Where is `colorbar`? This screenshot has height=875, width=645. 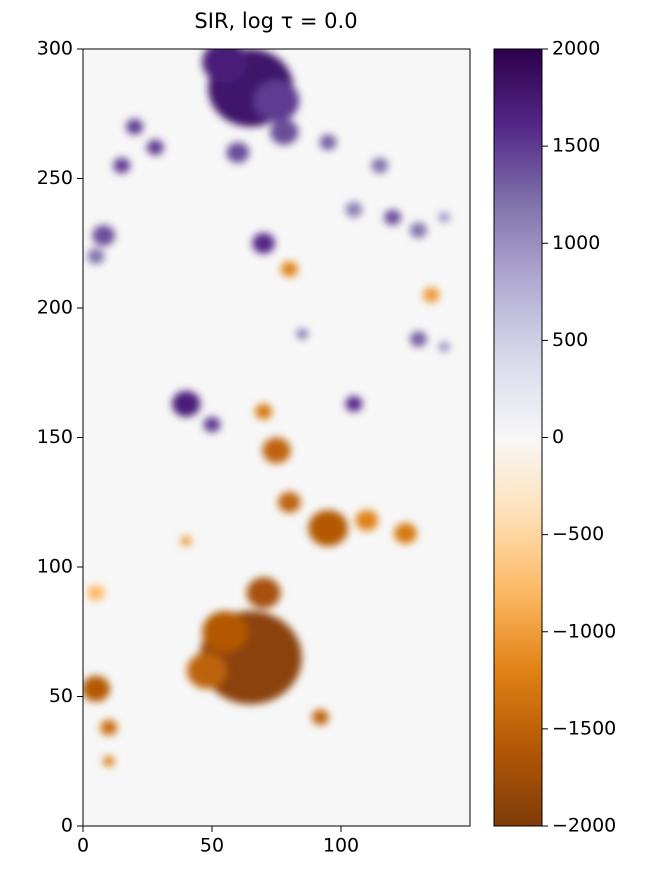 colorbar is located at coordinates (518, 437).